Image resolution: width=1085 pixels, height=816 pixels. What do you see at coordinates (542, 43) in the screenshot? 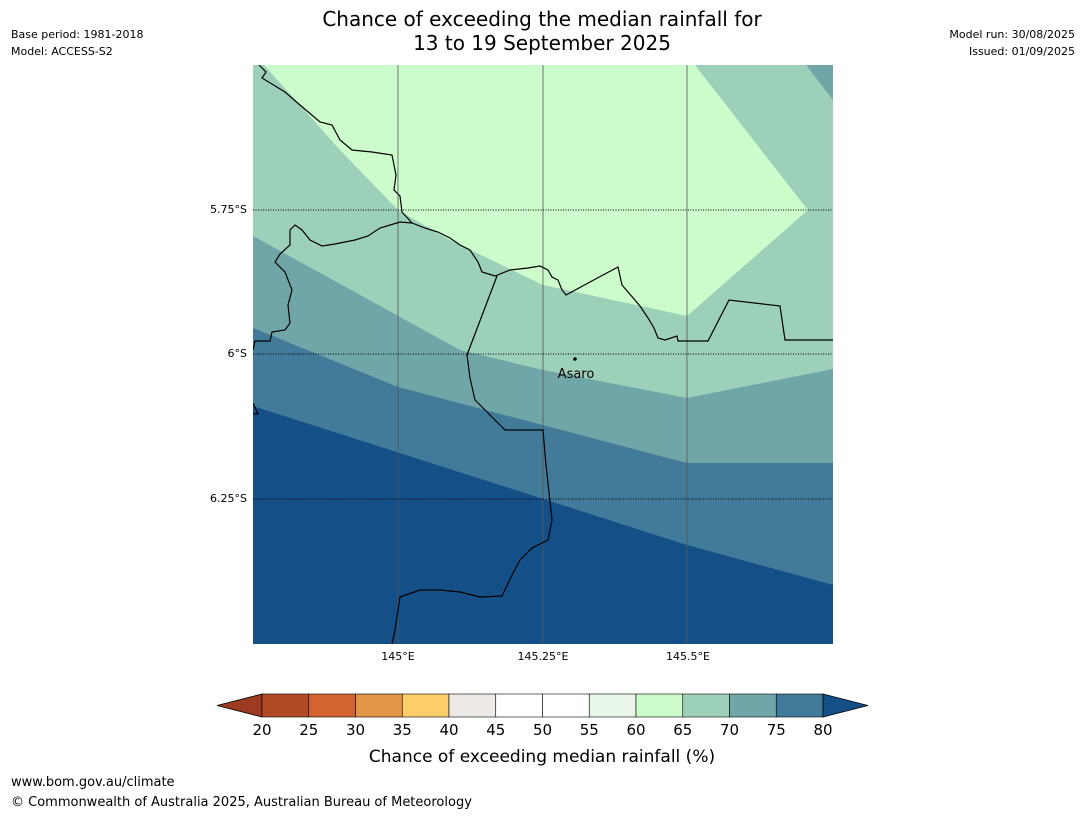
I see `title-line-2: 13 to 19 September 2025` at bounding box center [542, 43].